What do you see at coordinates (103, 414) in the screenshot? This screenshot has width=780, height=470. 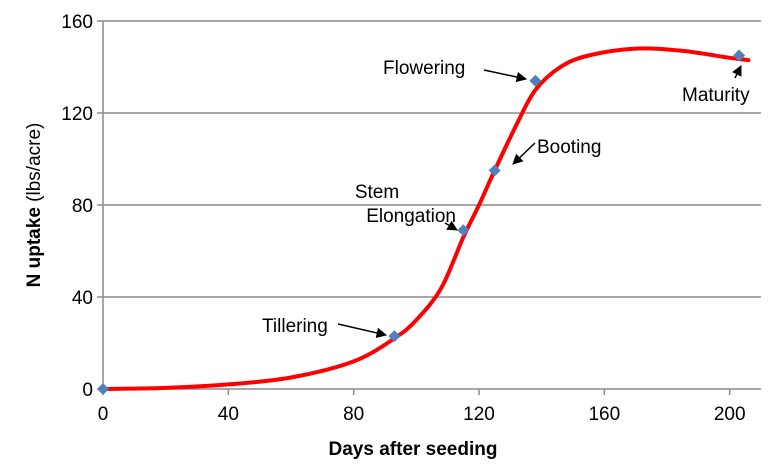 I see `x-tick-label: 0` at bounding box center [103, 414].